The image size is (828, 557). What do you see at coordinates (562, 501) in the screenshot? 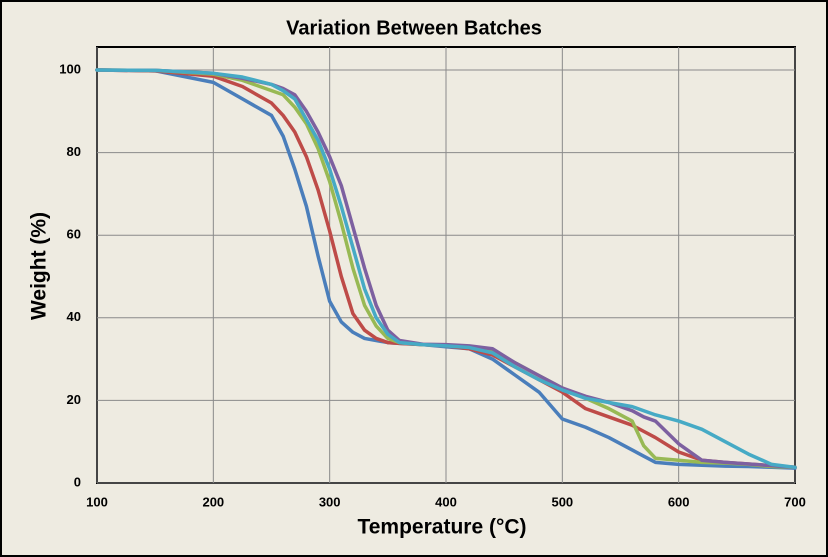
I see `x-tick-label: 500` at bounding box center [562, 501].